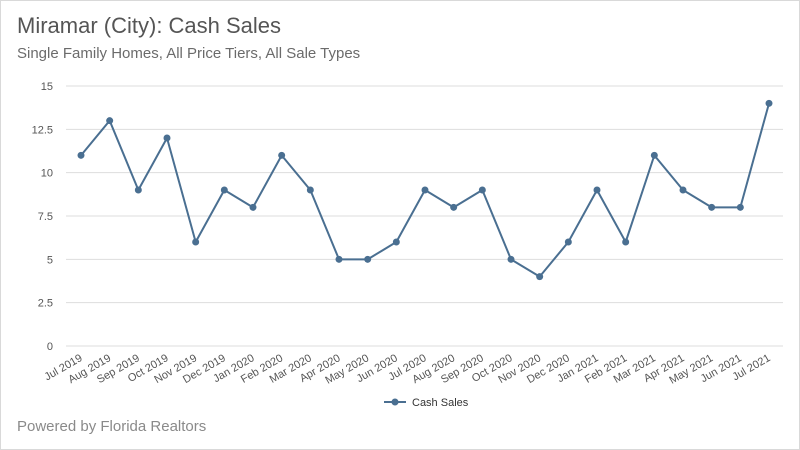 The width and height of the screenshot is (800, 450). What do you see at coordinates (149, 25) in the screenshot?
I see `chart-title: Miramar (City): Cash Sales` at bounding box center [149, 25].